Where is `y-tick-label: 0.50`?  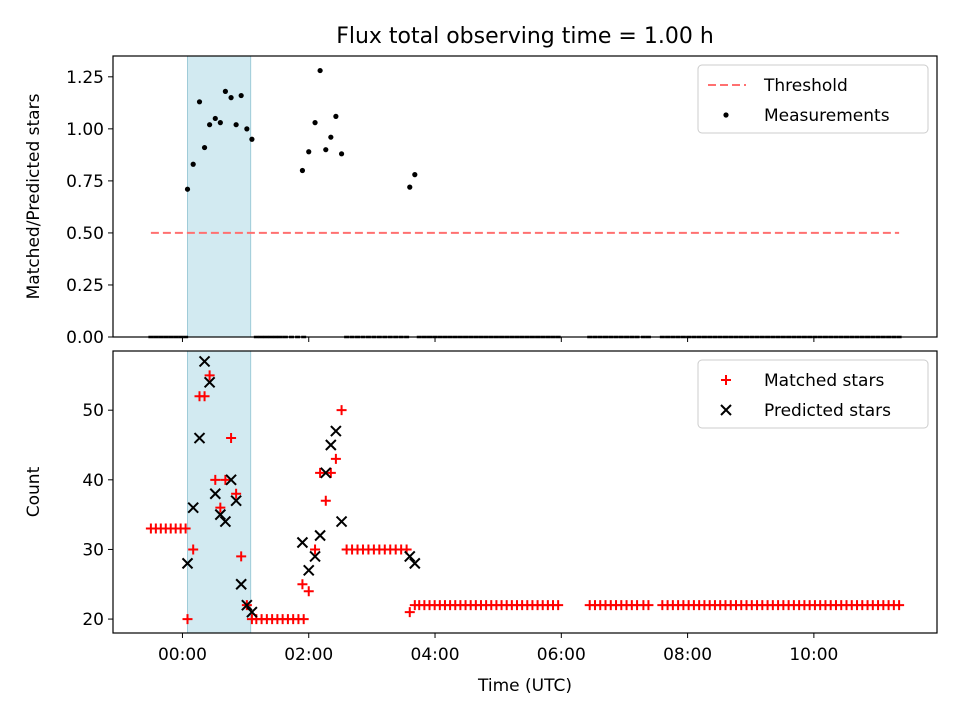
y-tick-label: 0.50 is located at coordinates (85, 234).